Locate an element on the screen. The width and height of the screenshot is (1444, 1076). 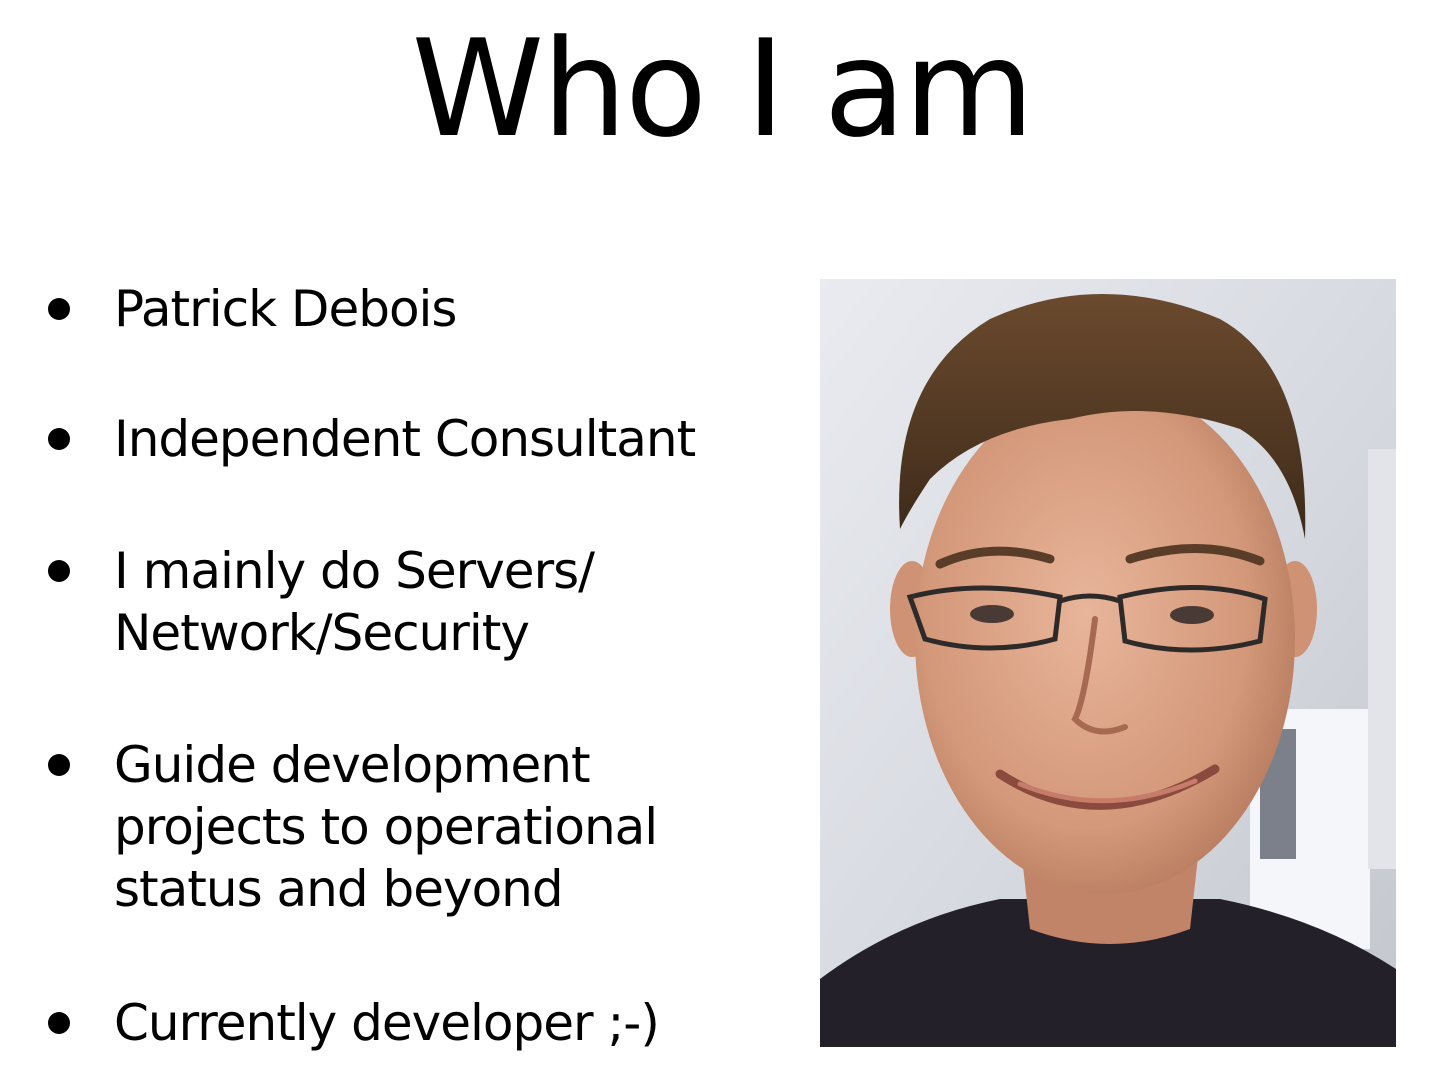
bullet-line: Patrick Debois is located at coordinates (285, 309).